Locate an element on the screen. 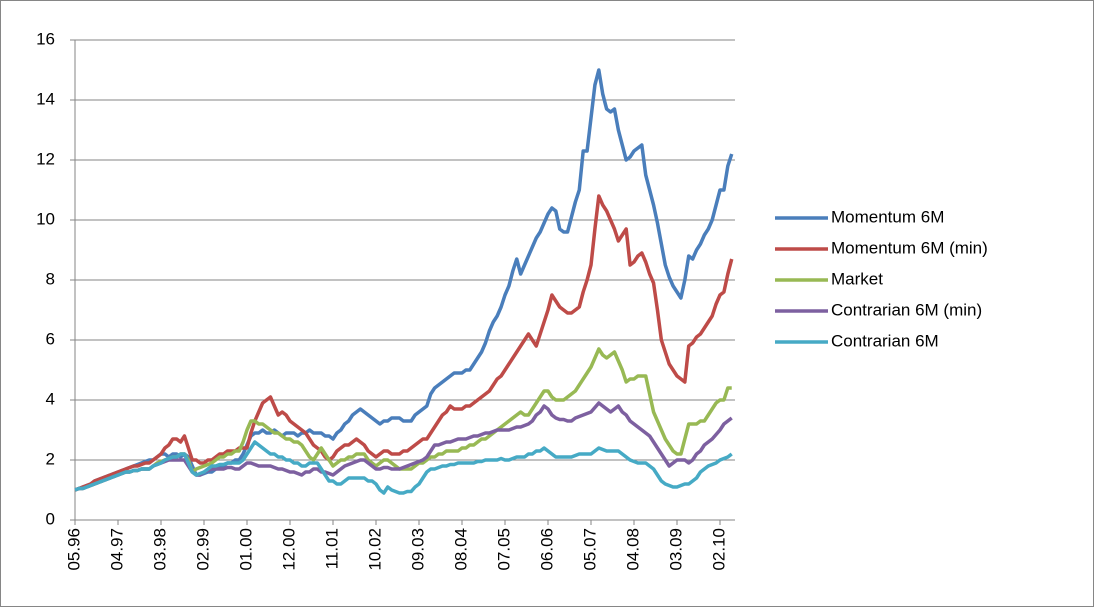 The height and width of the screenshot is (608, 1095). y-tick-label: 16 is located at coordinates (45, 38).